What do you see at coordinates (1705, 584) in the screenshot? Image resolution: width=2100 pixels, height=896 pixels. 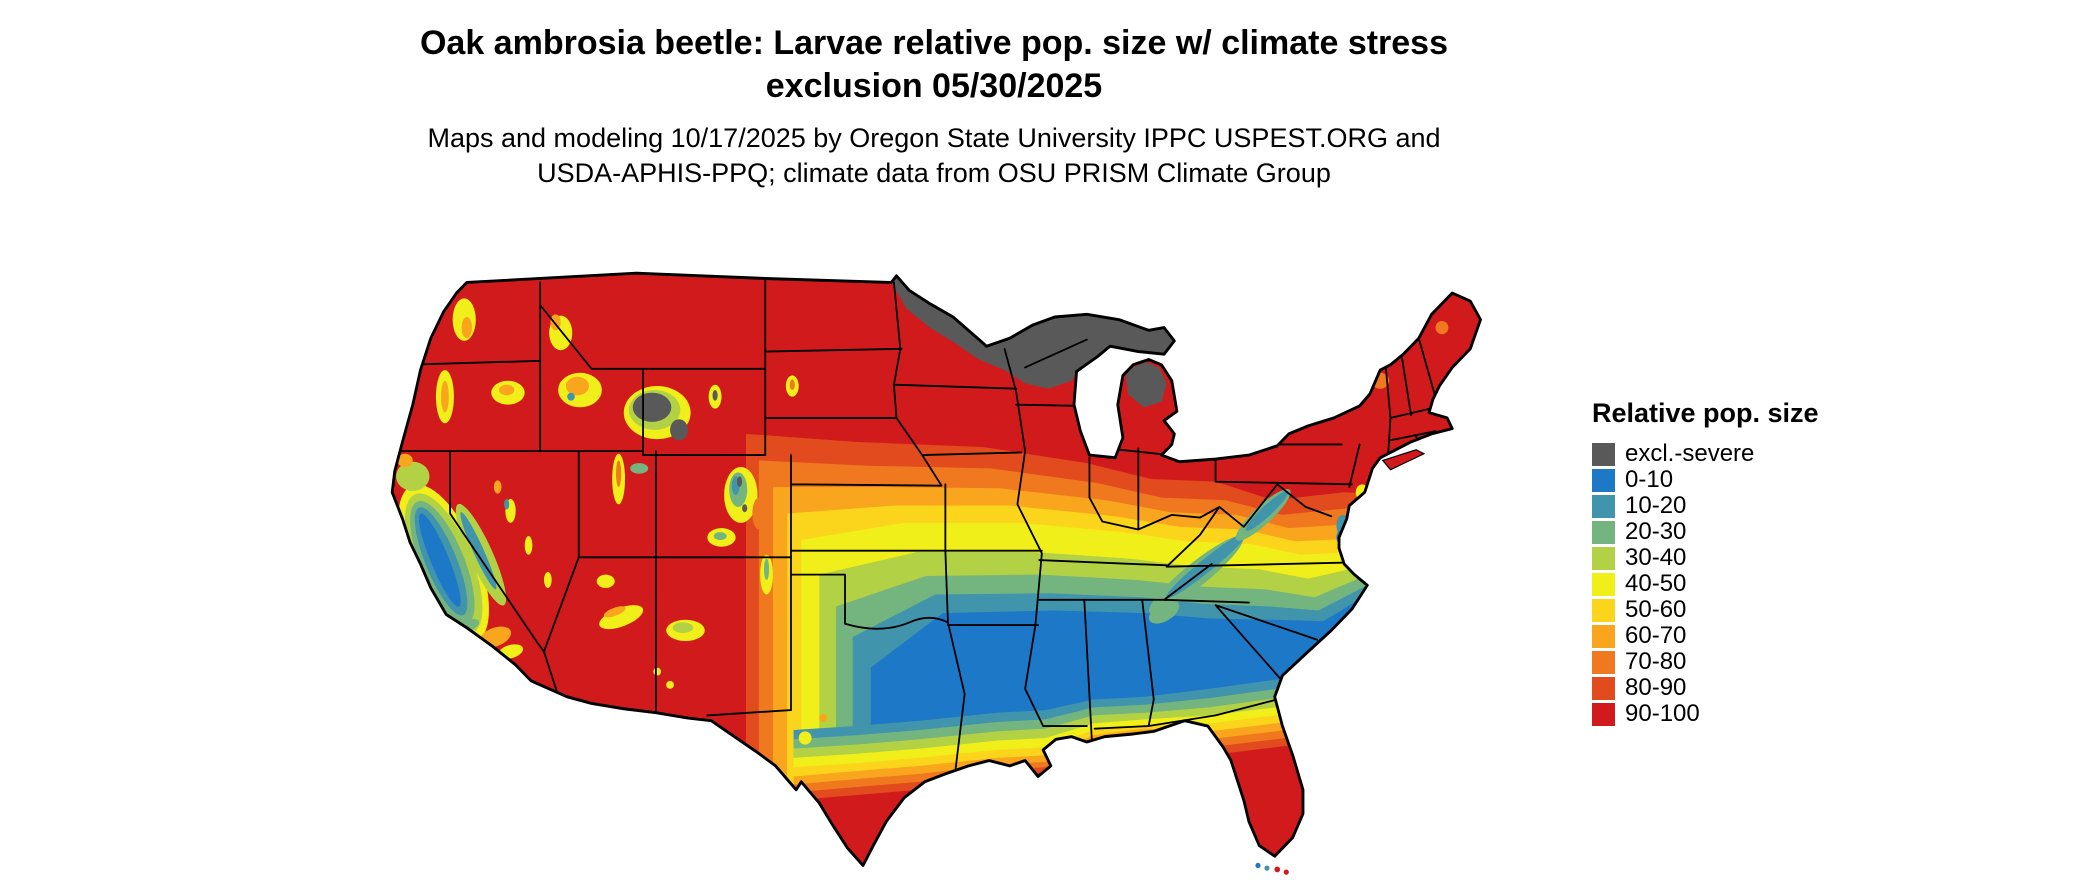 I see `legend-item: 40-50` at bounding box center [1705, 584].